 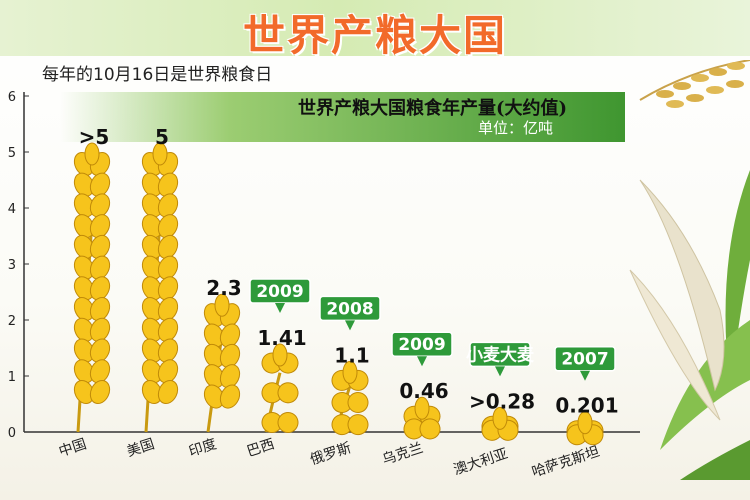 What do you see at coordinates (12, 377) in the screenshot?
I see `y-tick-label: 1` at bounding box center [12, 377].